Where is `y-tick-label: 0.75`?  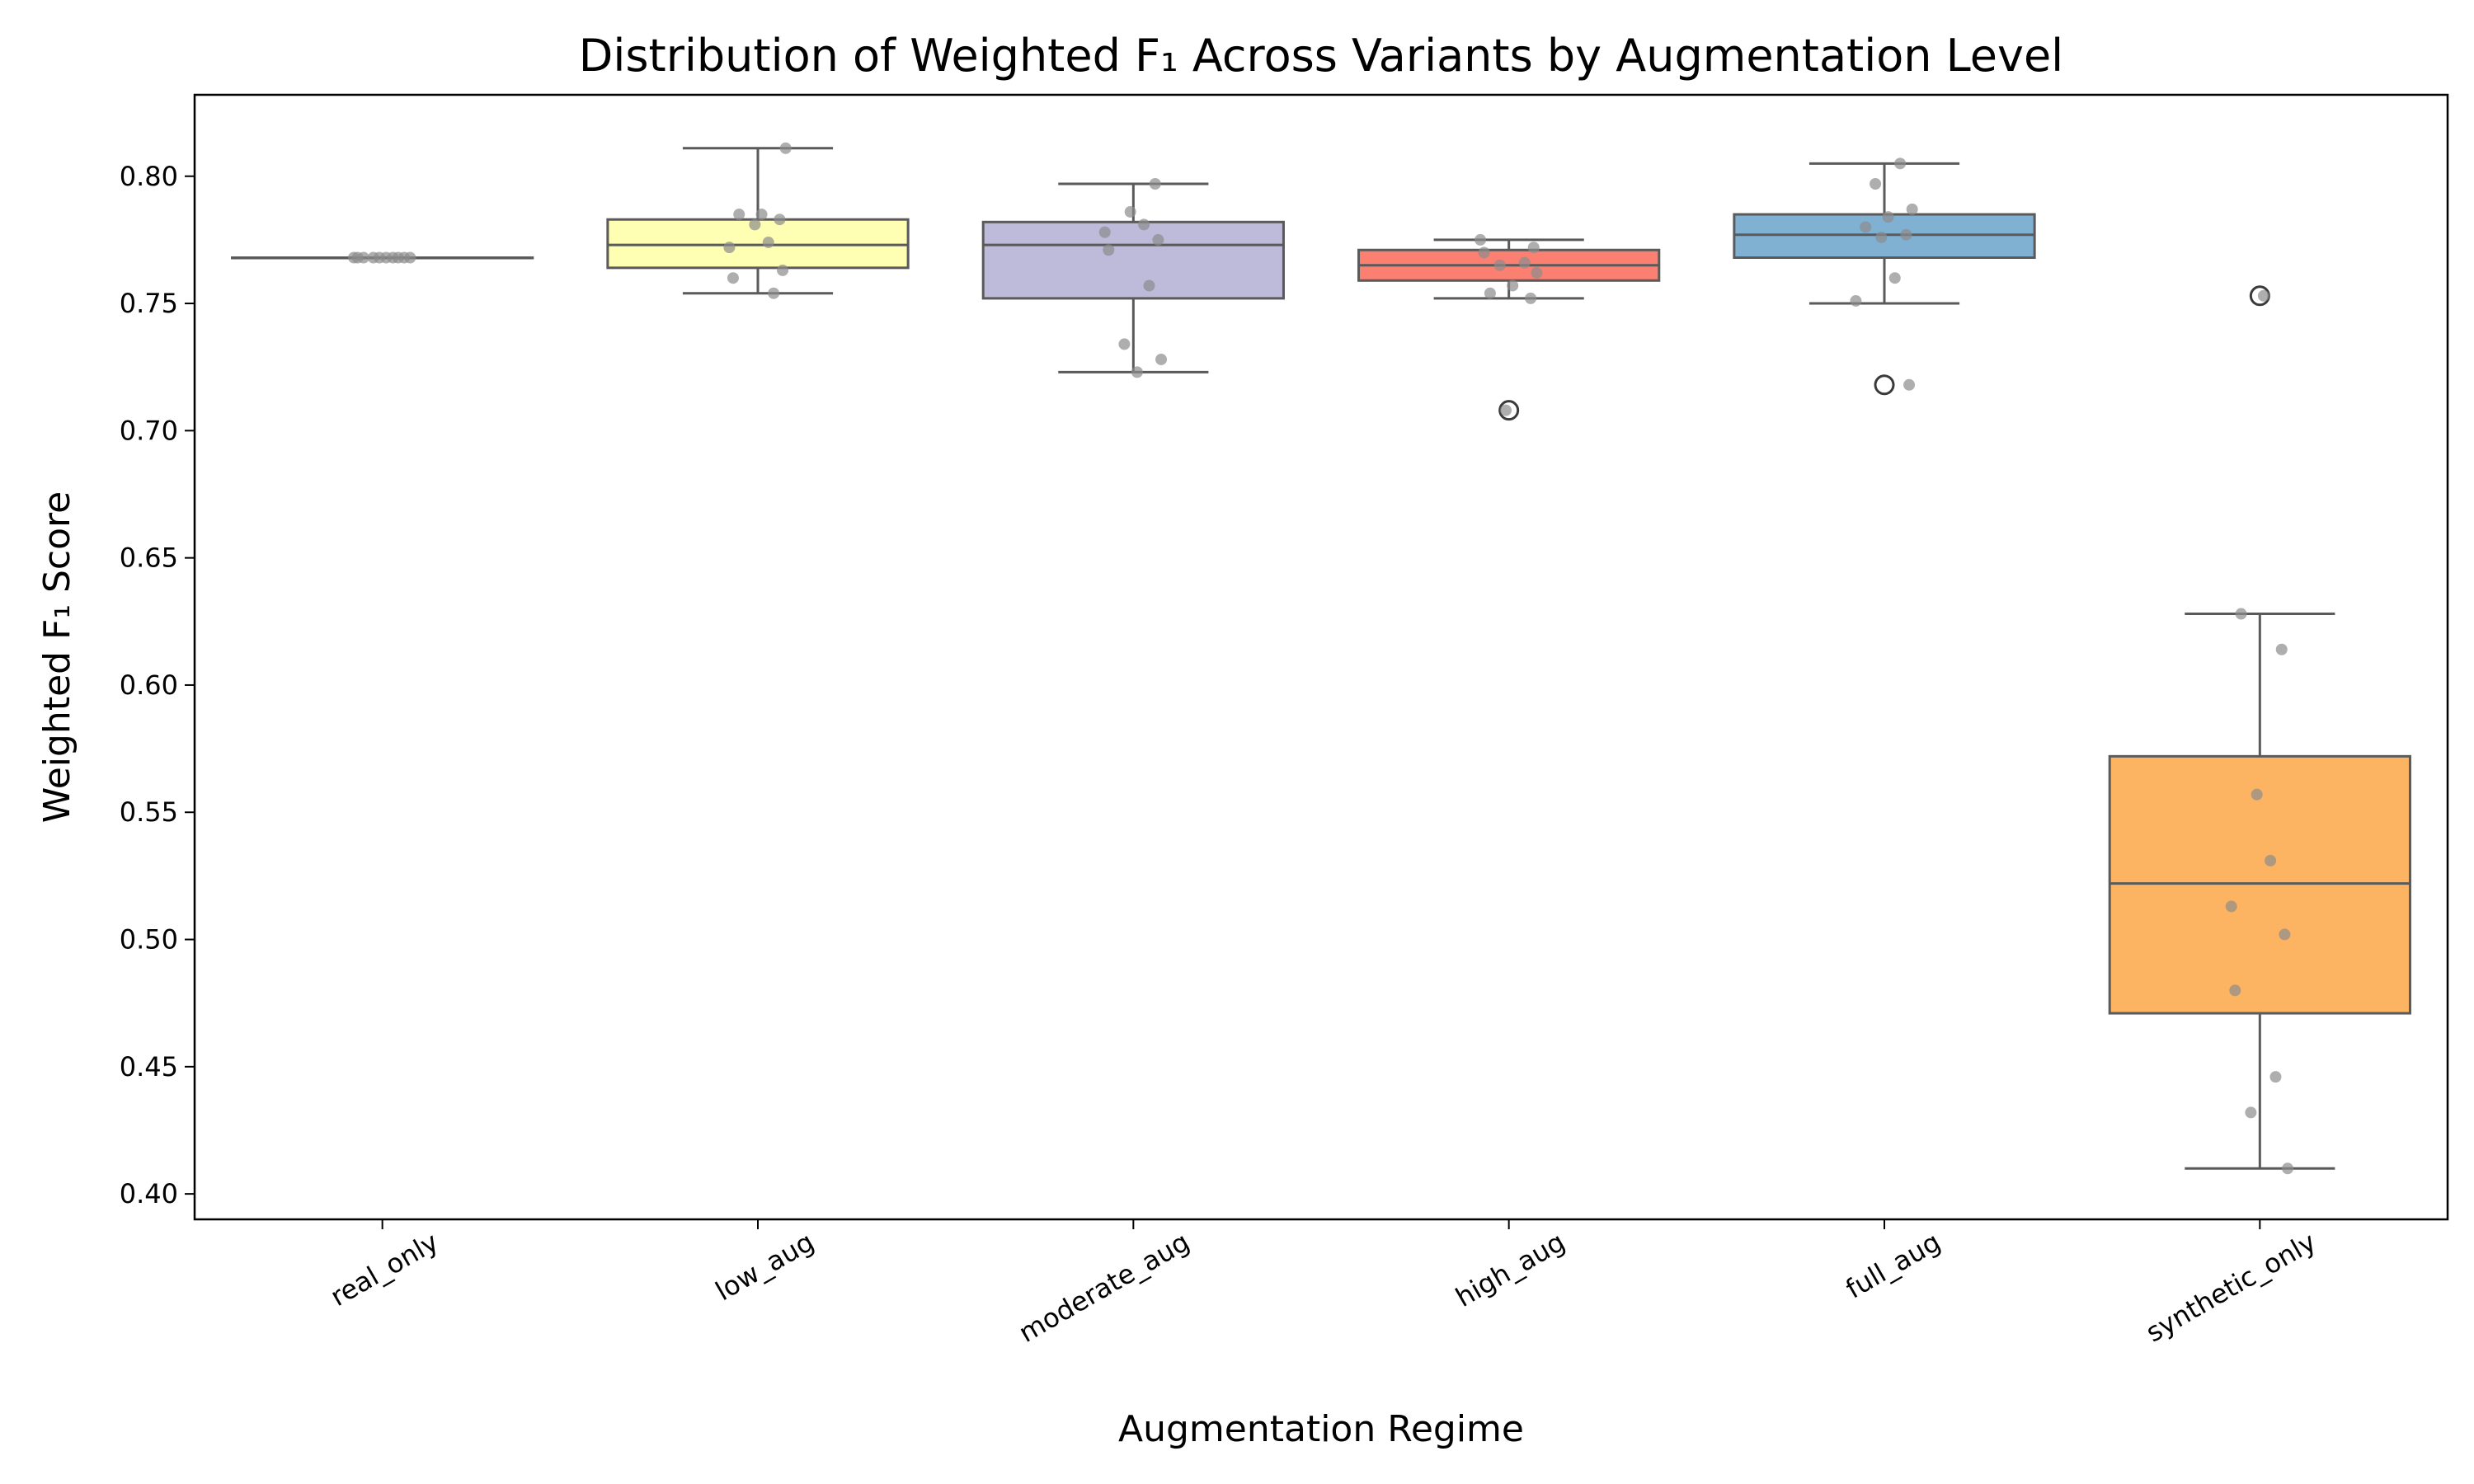
y-tick-label: 0.75 is located at coordinates (149, 303).